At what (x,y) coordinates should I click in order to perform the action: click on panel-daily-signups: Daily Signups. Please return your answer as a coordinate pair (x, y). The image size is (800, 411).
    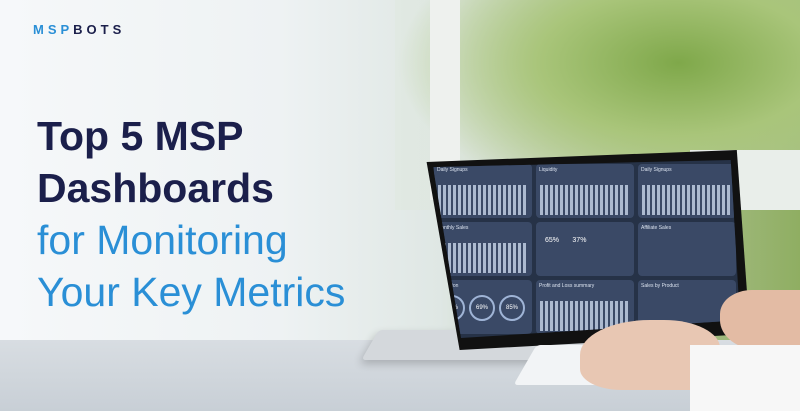
    Looking at the image, I should click on (483, 191).